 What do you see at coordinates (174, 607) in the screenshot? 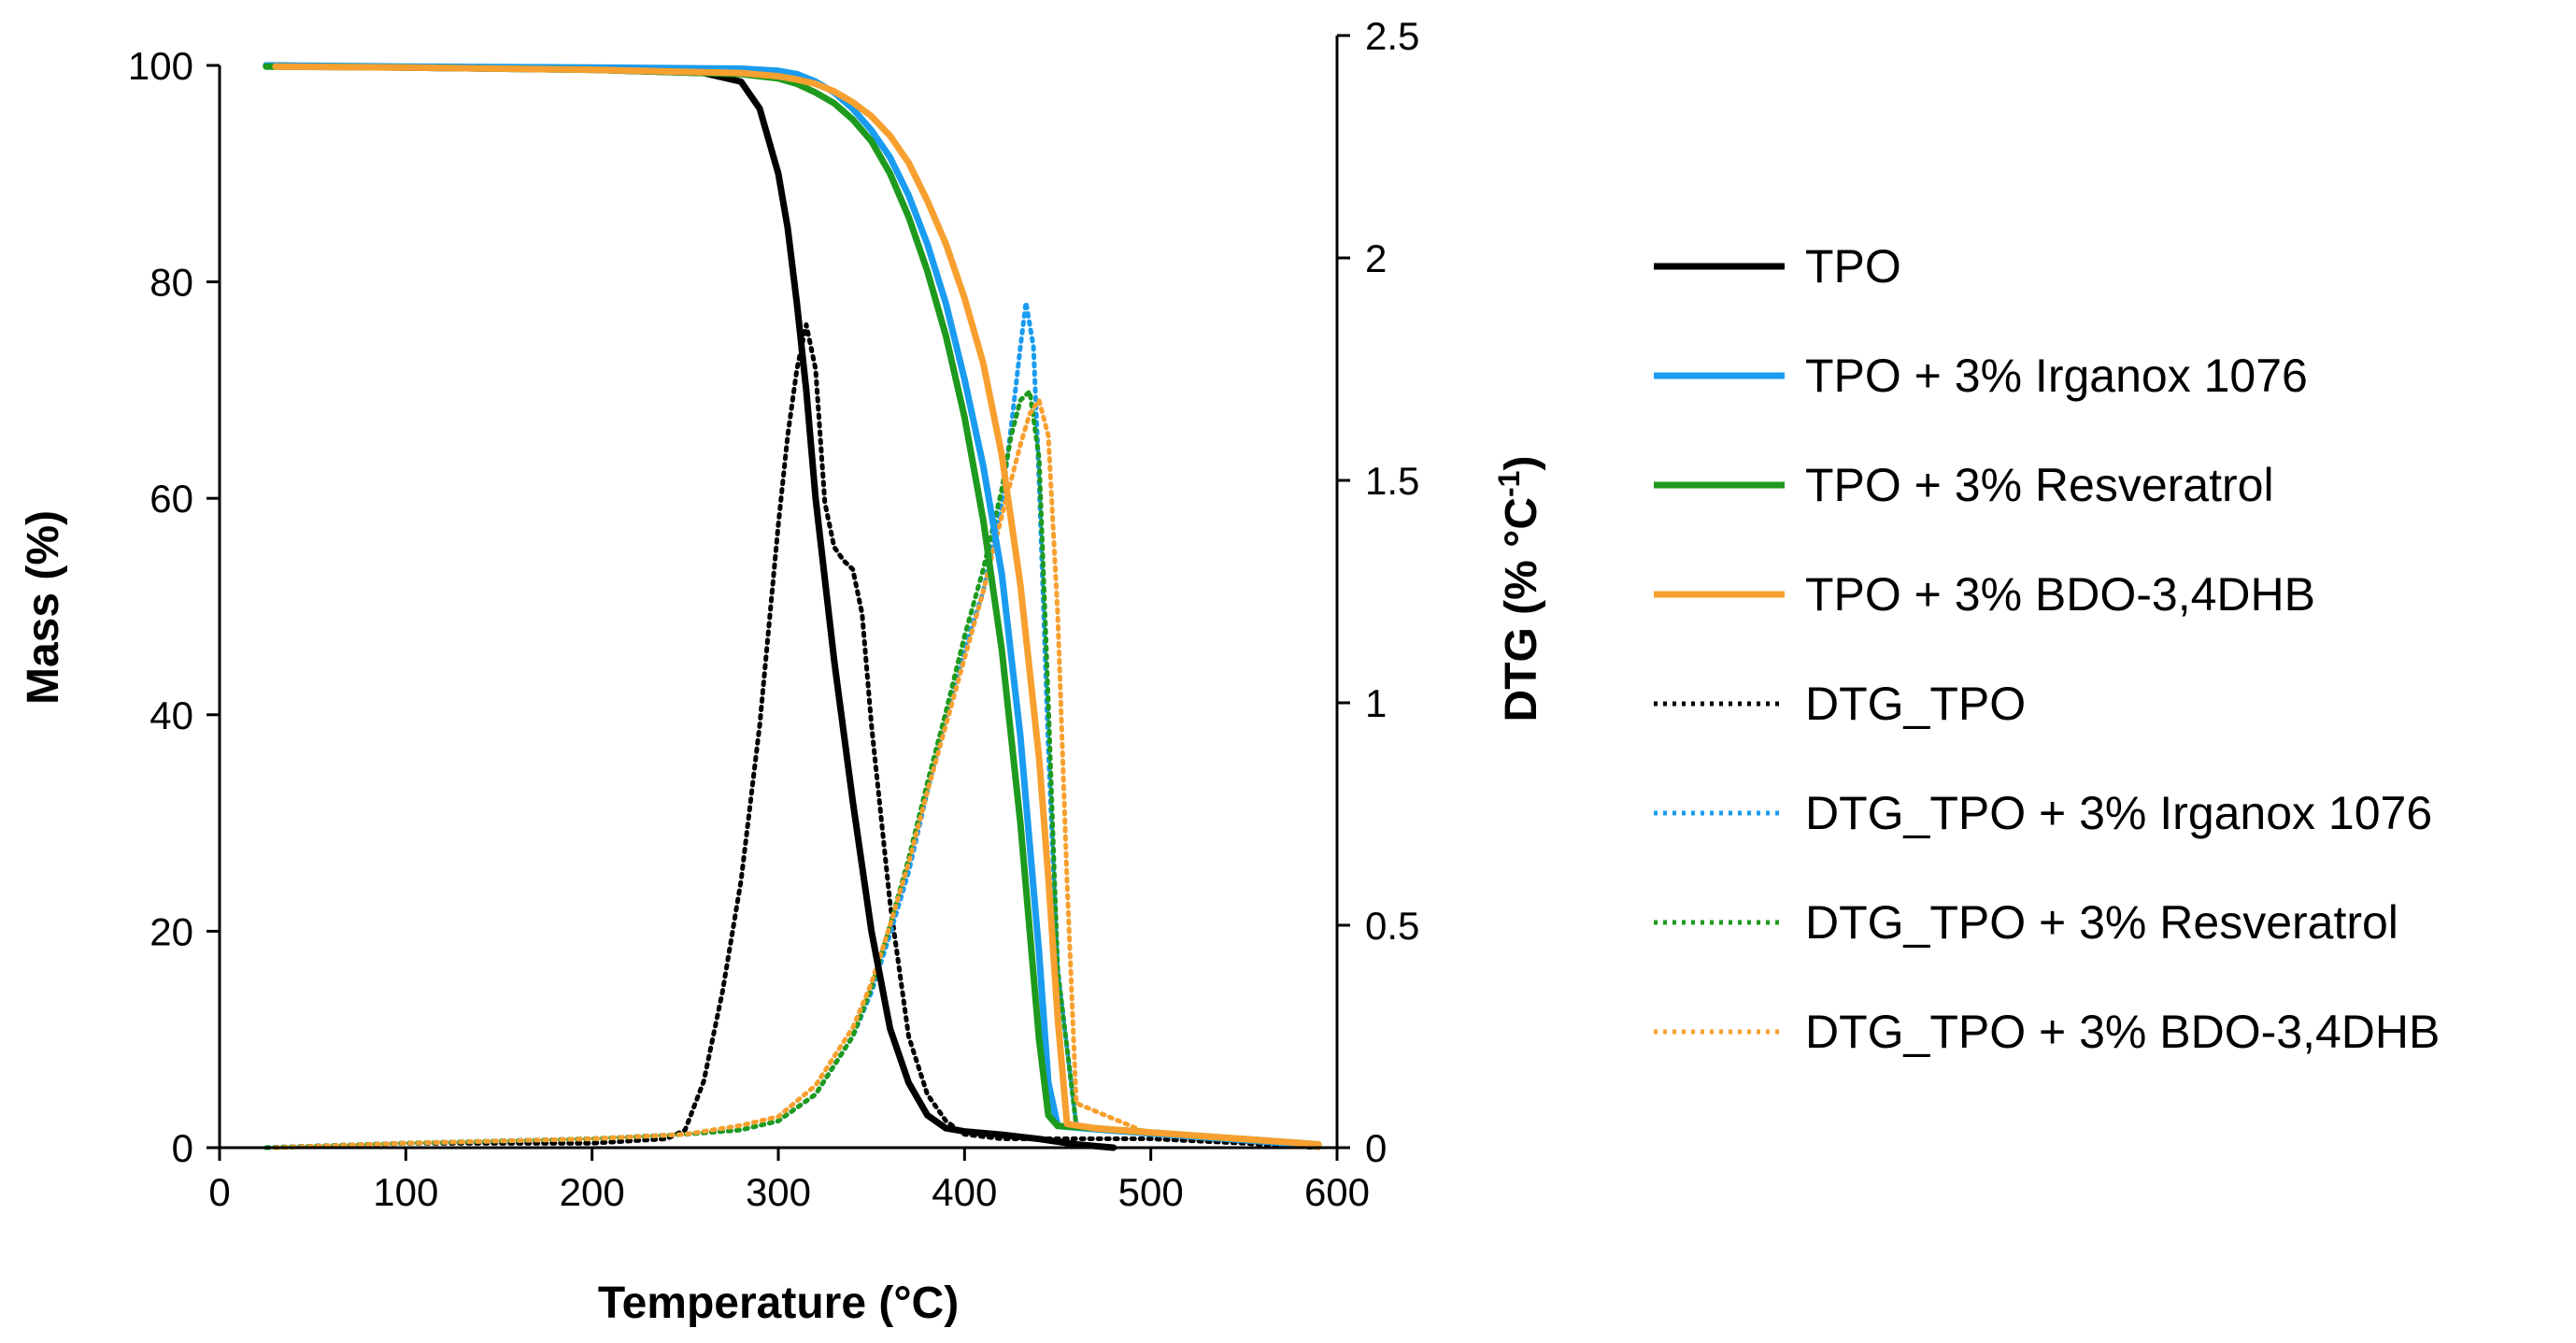
I see `left-y-axis-ticks: 0 20 40 60 80 100` at bounding box center [174, 607].